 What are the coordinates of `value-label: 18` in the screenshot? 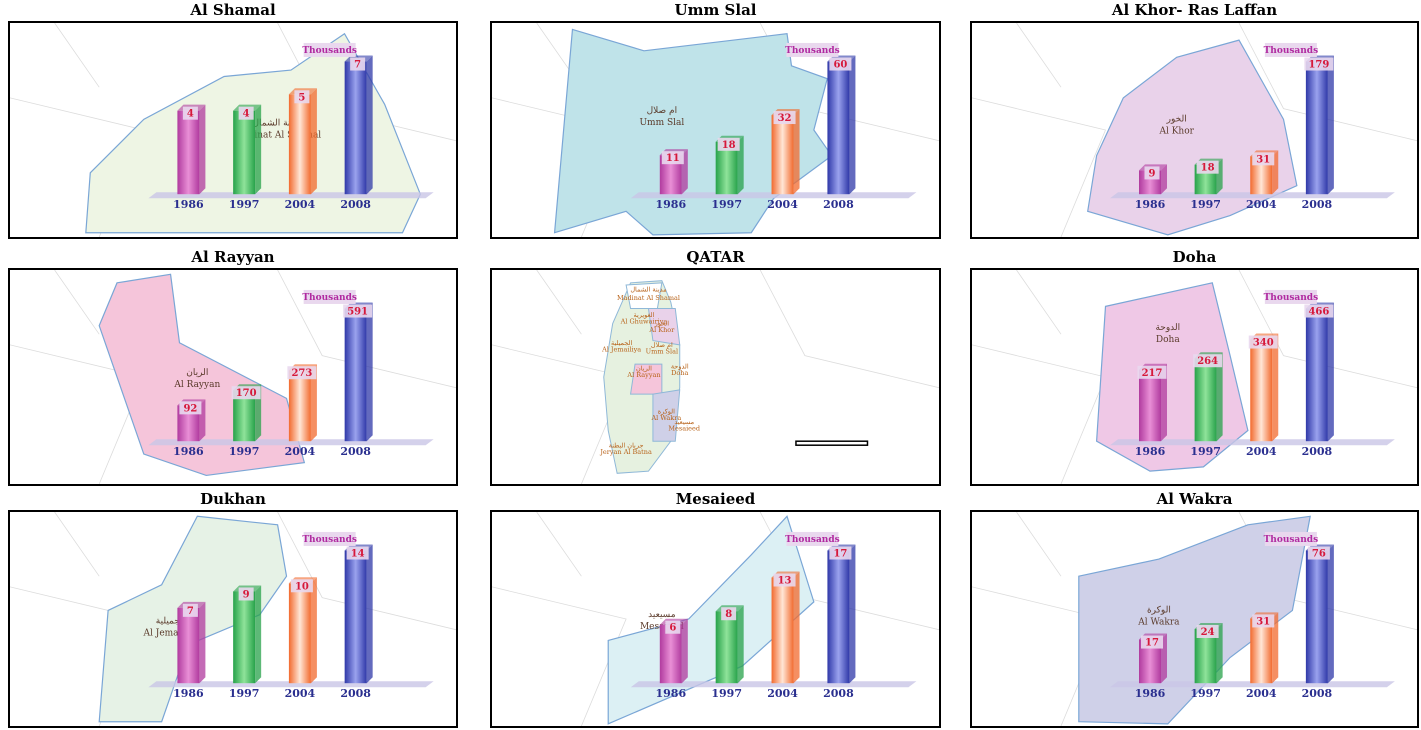 It's located at (729, 145).